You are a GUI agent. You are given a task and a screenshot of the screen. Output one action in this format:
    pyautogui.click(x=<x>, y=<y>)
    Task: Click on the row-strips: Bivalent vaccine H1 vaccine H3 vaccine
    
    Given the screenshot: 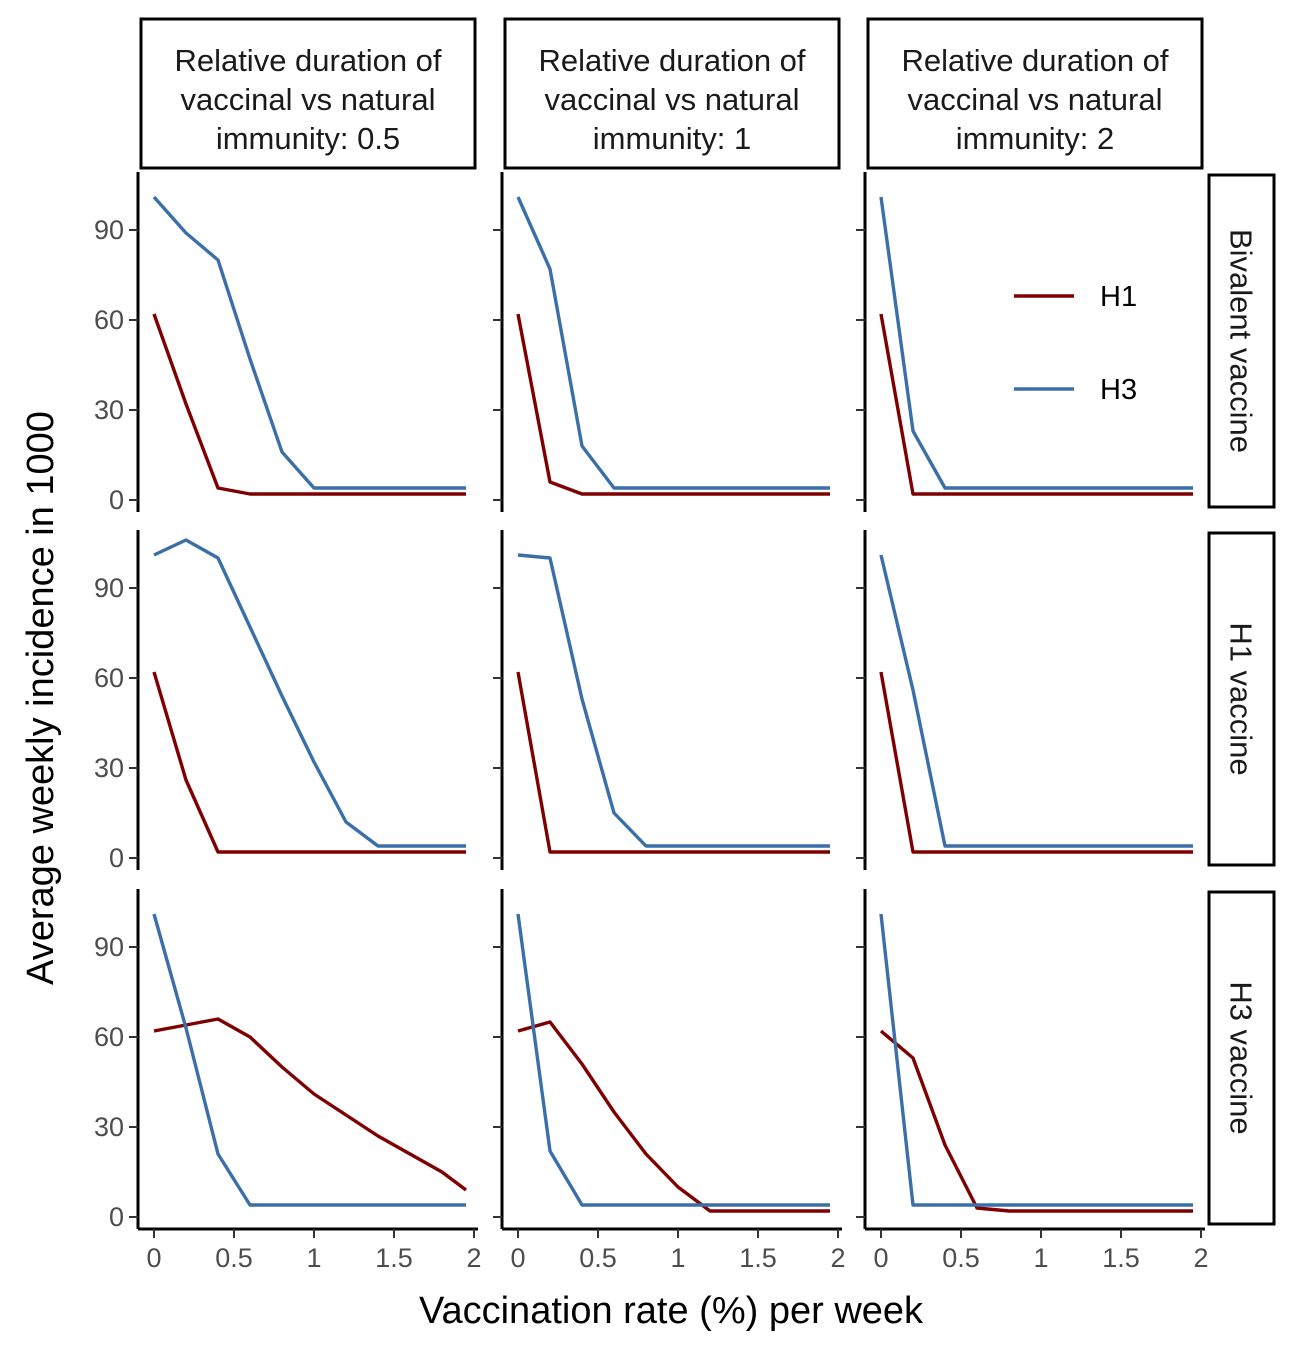 What is the action you would take?
    pyautogui.click(x=1241, y=699)
    